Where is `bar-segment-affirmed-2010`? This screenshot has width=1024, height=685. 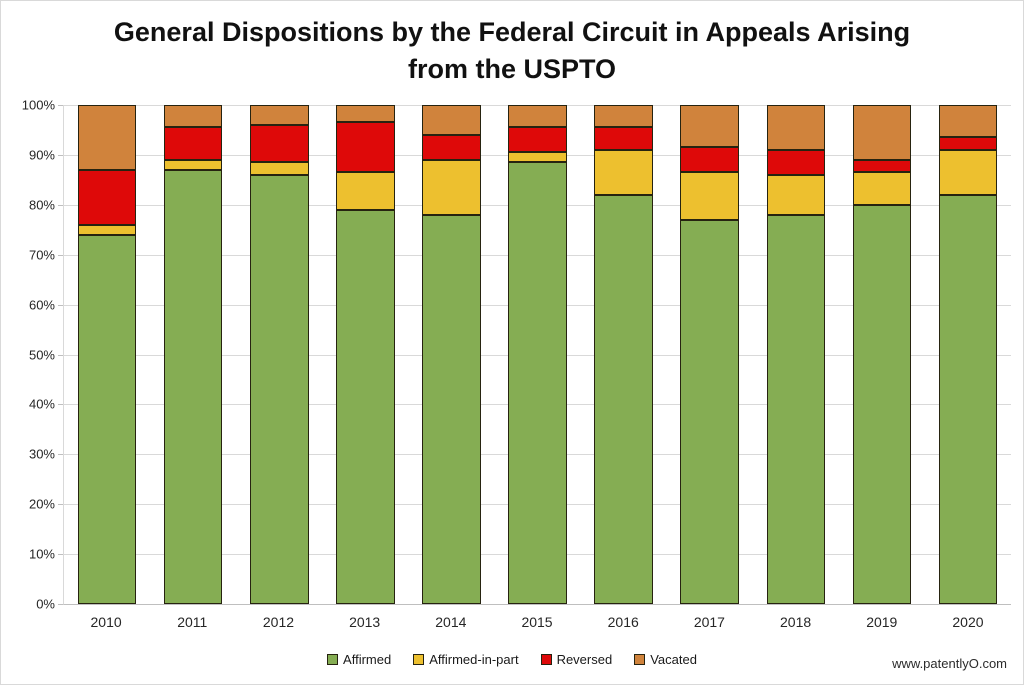 bar-segment-affirmed-2010 is located at coordinates (107, 419).